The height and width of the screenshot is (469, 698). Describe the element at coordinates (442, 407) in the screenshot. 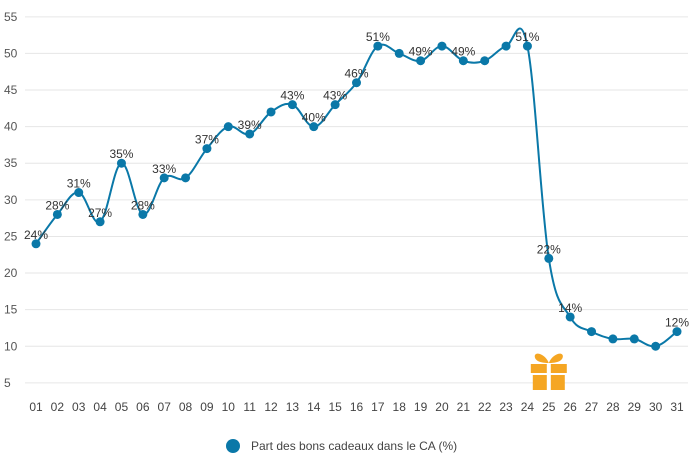

I see `x-tick-label: 20` at that location.